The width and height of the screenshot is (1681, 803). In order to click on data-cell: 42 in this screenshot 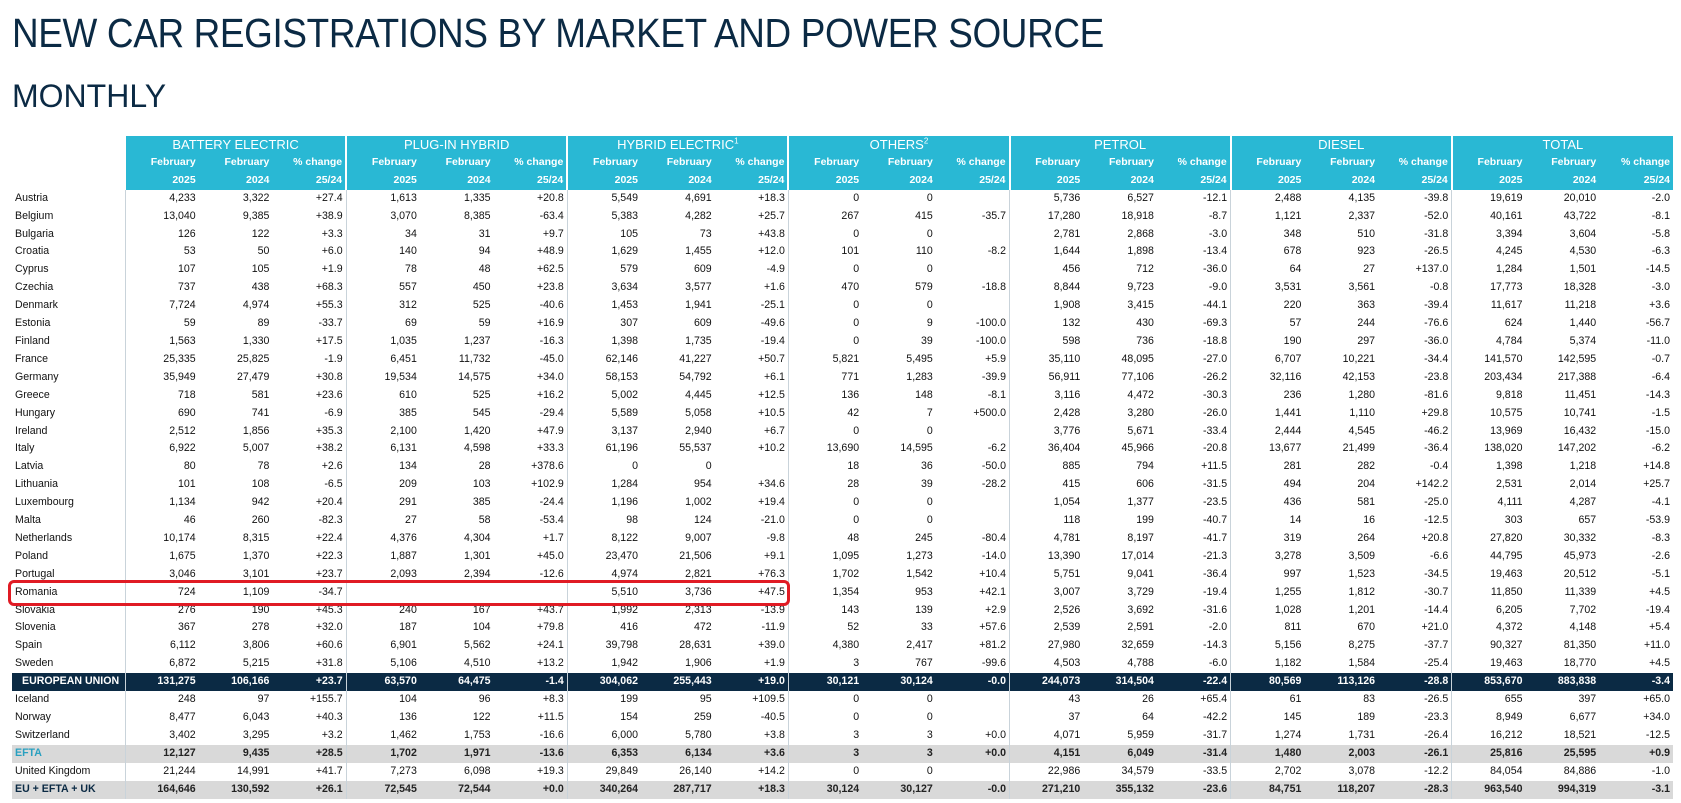, I will do `click(825, 413)`.